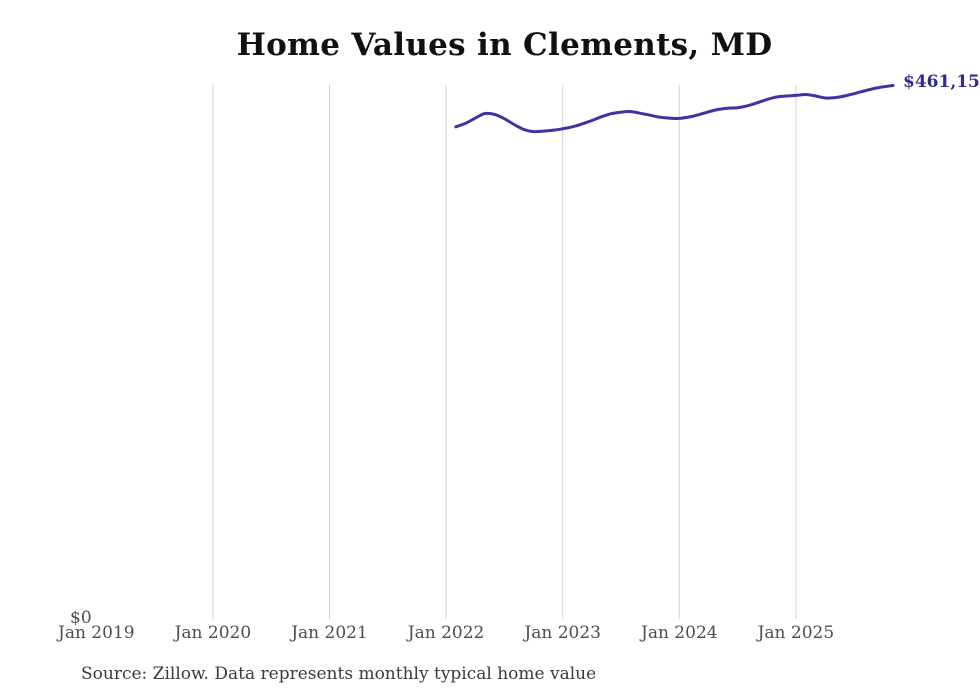  Describe the element at coordinates (504, 45) in the screenshot. I see `chart-title: Home Values in Clements, MD` at that location.